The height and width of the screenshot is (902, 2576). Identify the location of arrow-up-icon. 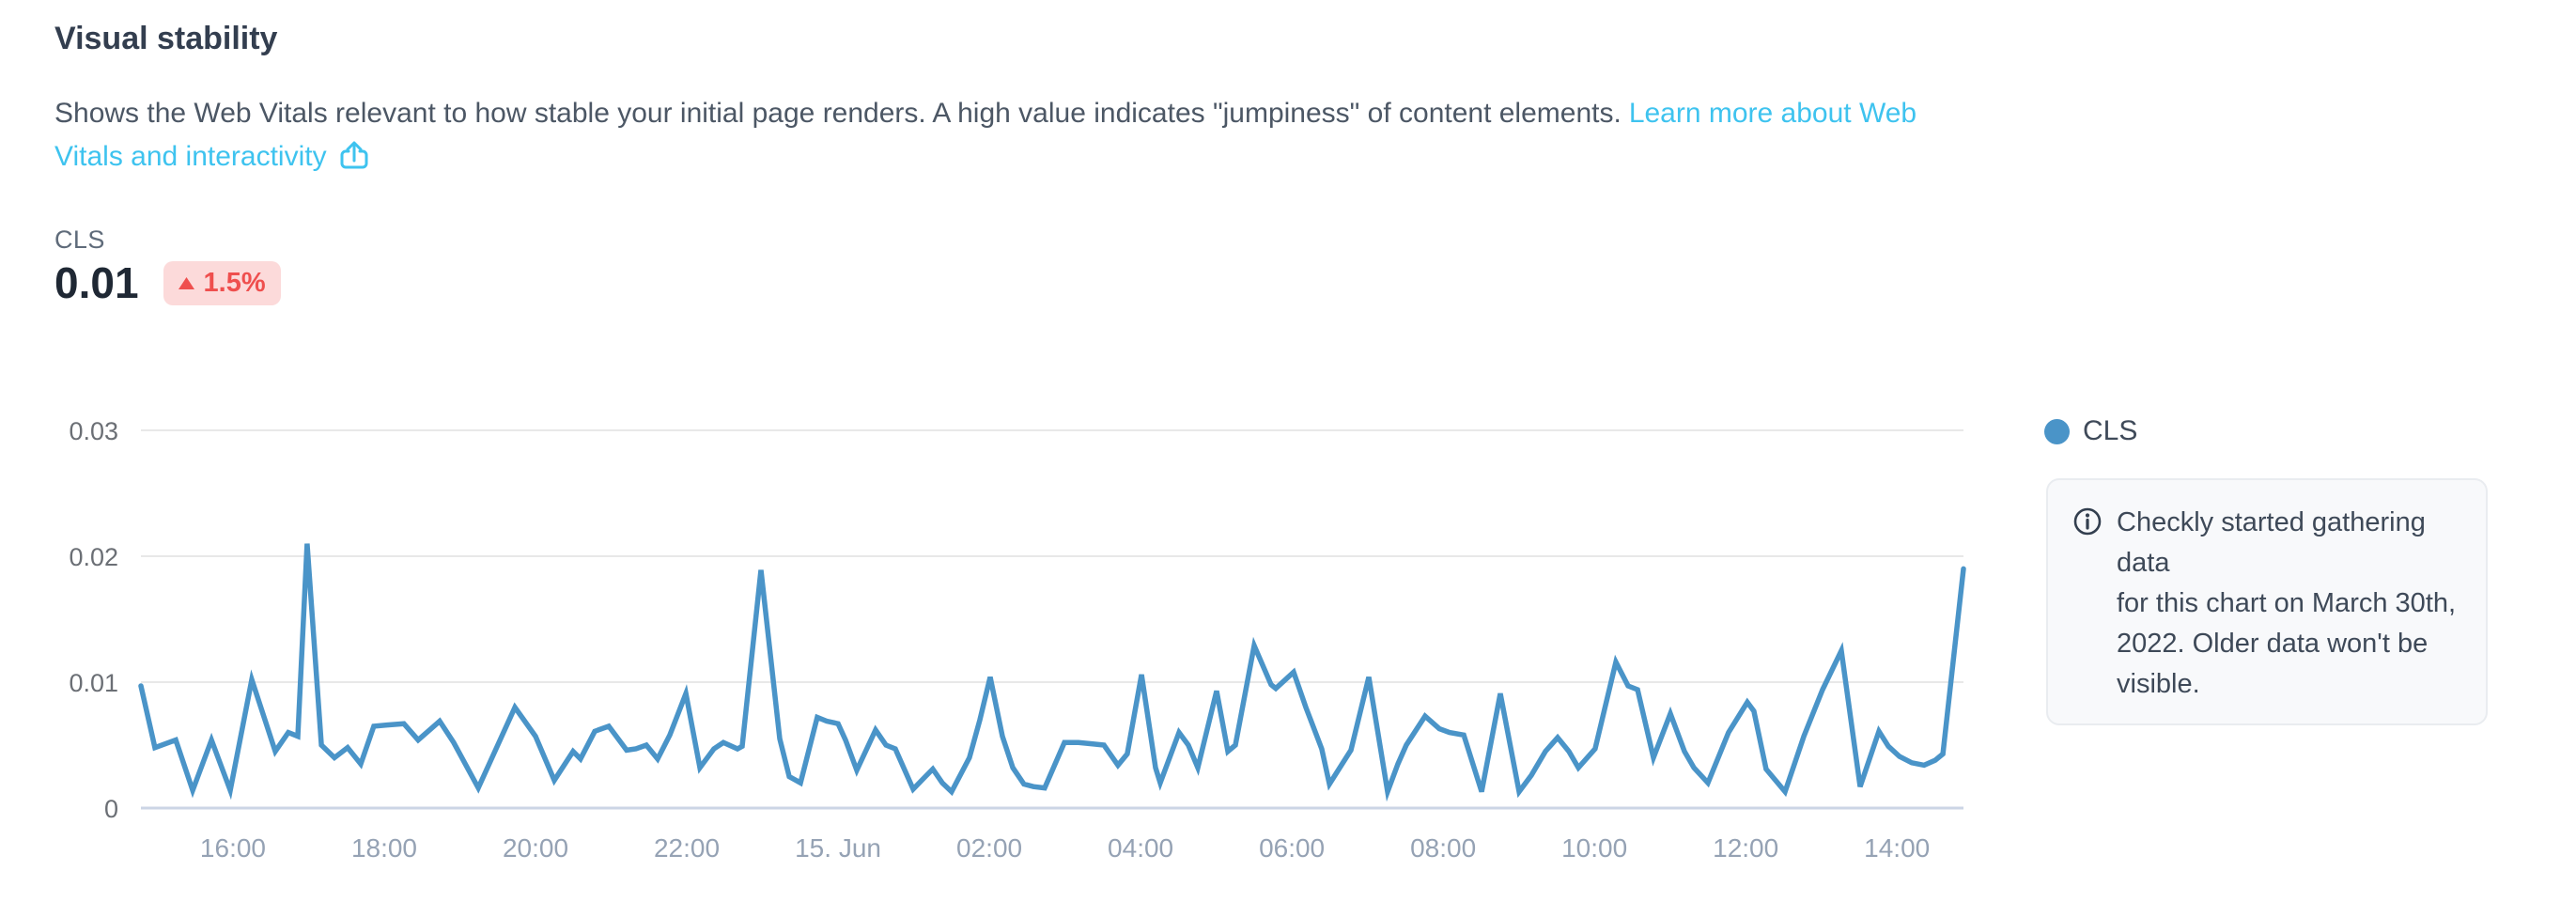
(186, 282).